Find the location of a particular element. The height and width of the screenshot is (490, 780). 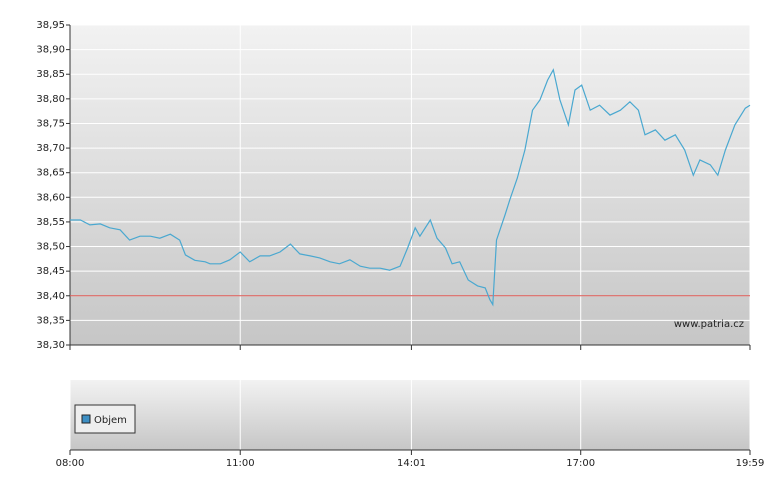

x-tick-label: 17:00 is located at coordinates (580, 463).